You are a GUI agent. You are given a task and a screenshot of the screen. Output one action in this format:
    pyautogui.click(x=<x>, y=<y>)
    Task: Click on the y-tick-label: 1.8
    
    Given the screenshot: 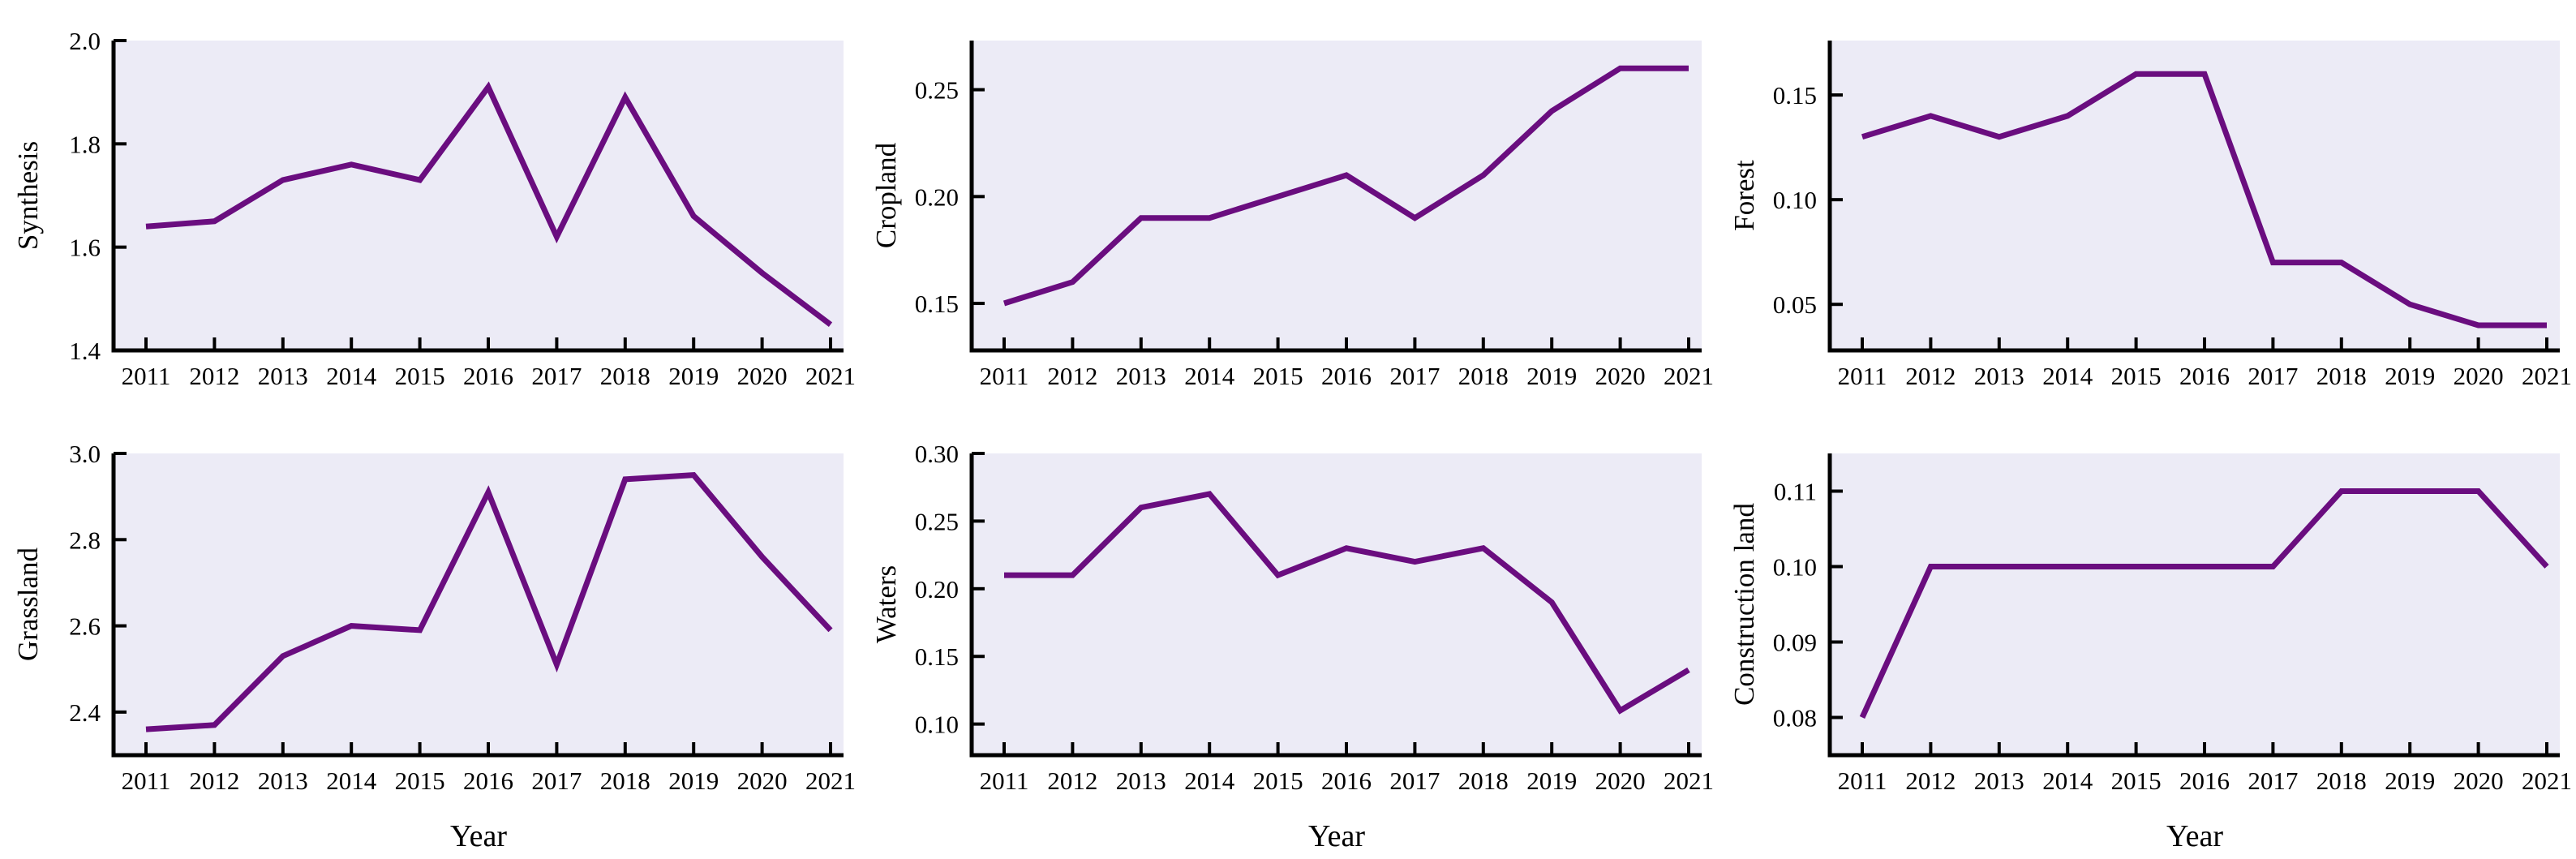 What is the action you would take?
    pyautogui.click(x=85, y=144)
    